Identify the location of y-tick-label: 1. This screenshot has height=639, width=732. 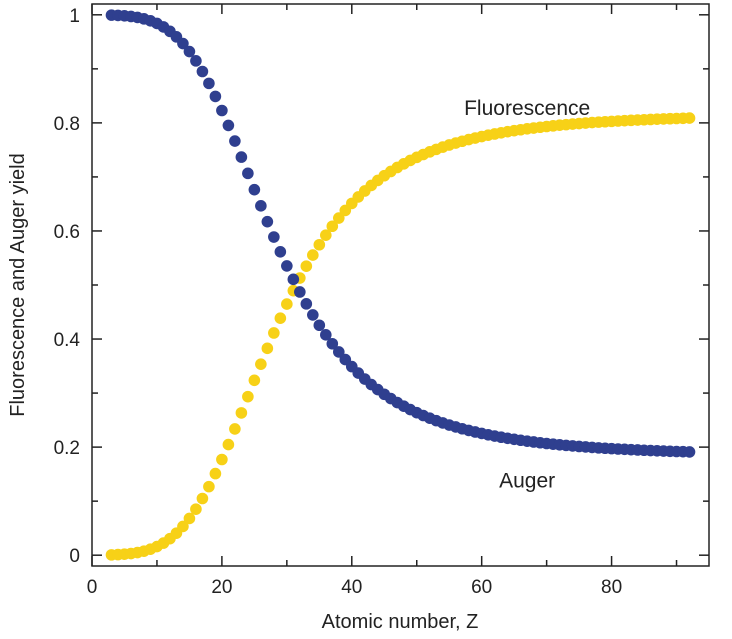
(74, 16).